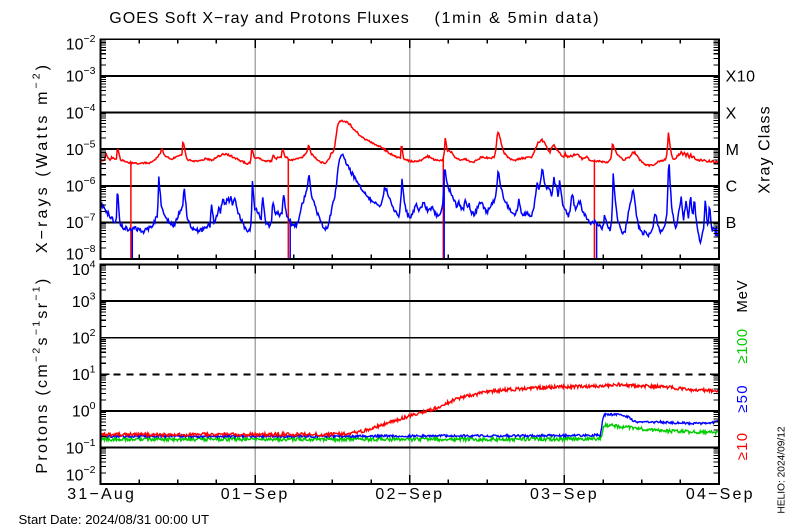  Describe the element at coordinates (41, 374) in the screenshot. I see `svg-text: Protons (cm−2s−1sr−1)` at that location.